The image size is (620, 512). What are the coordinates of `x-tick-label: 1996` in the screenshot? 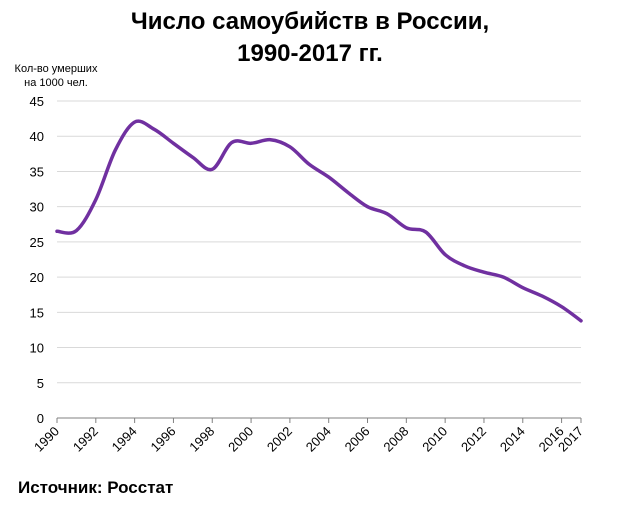 It's located at (163, 439).